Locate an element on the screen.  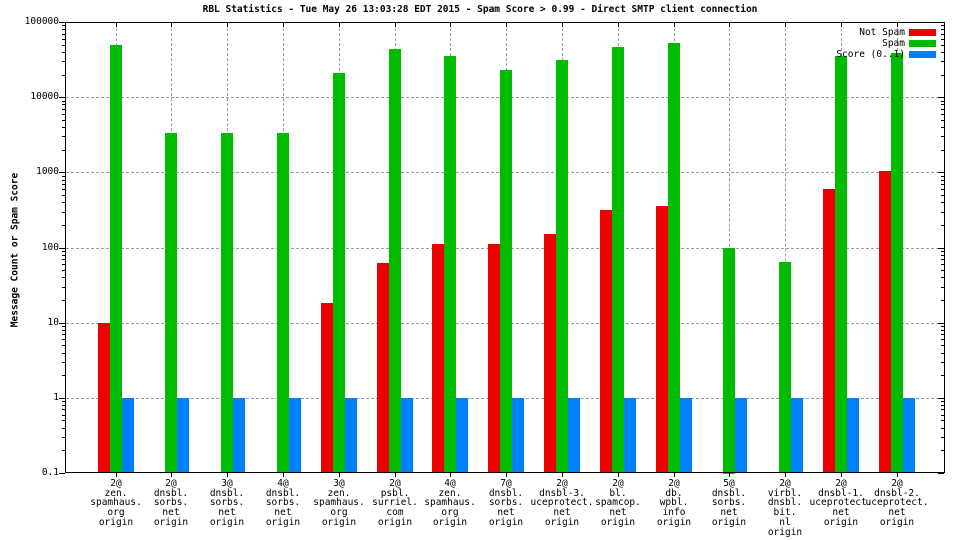
x-tick-label: 2@ dnsbl-1. uceprotect. net origin is located at coordinates (841, 503).